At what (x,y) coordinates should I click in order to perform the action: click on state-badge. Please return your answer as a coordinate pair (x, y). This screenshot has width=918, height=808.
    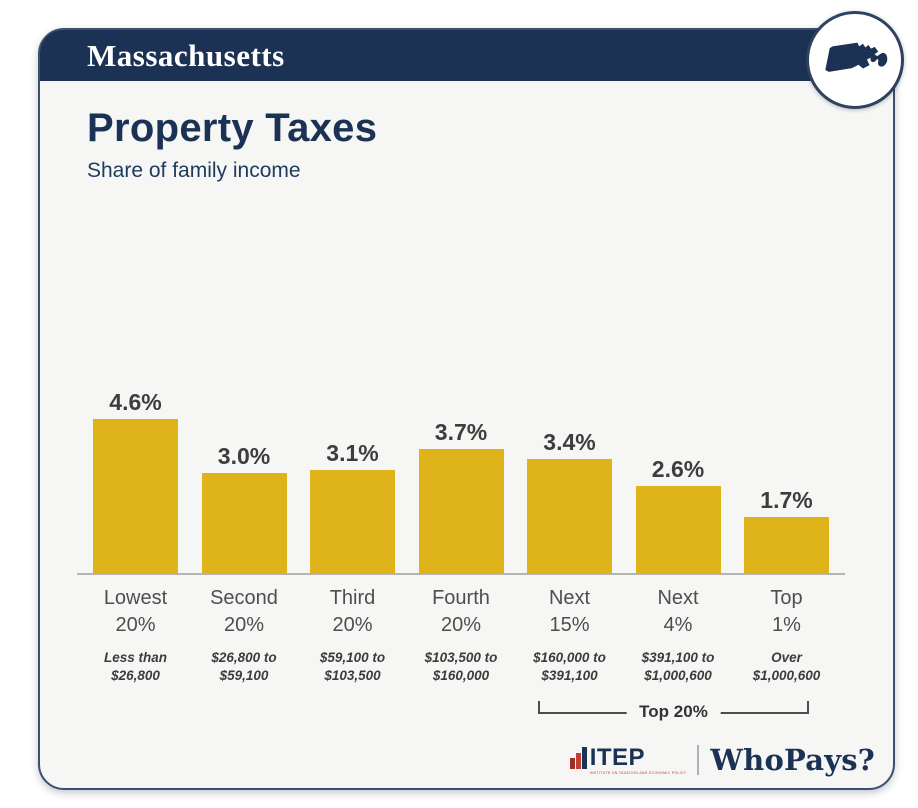
    Looking at the image, I should click on (855, 60).